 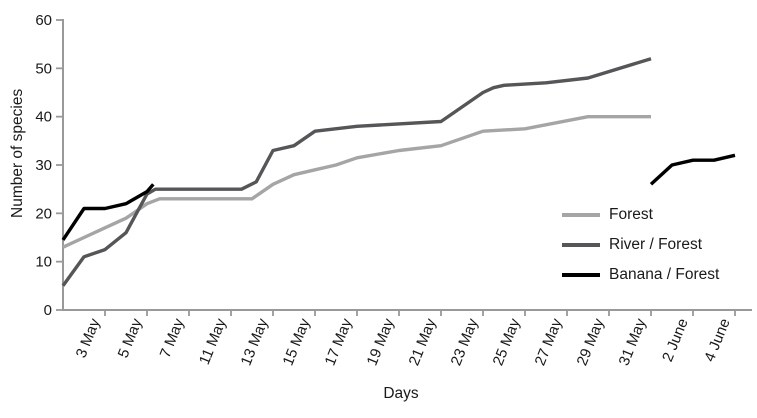 What do you see at coordinates (581, 245) in the screenshot?
I see `river-forest-line-swatch` at bounding box center [581, 245].